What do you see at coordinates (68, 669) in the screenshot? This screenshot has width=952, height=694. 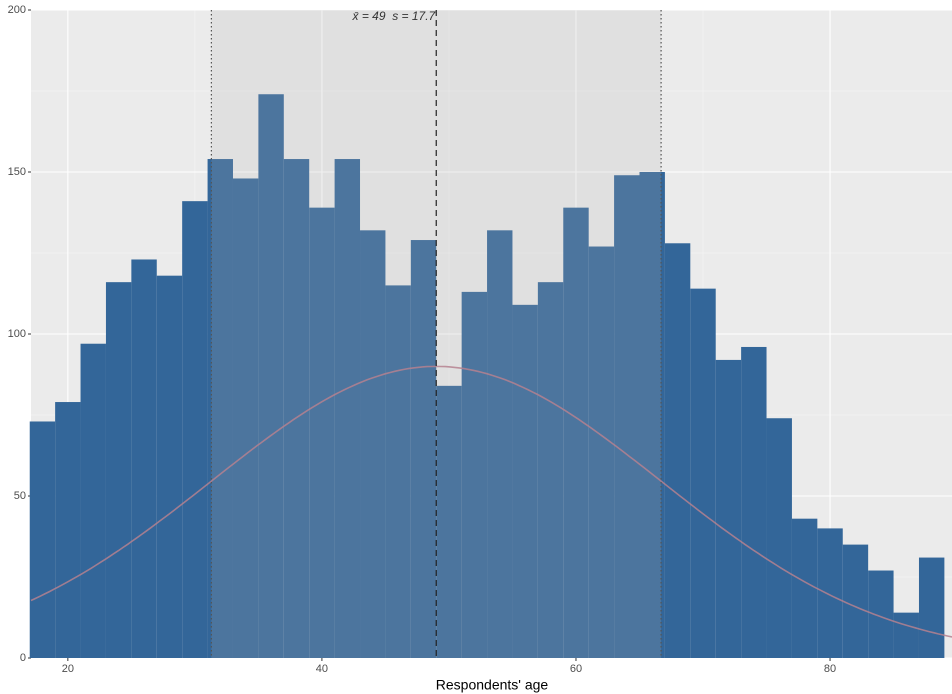 I see `x-tick-label: 20` at bounding box center [68, 669].